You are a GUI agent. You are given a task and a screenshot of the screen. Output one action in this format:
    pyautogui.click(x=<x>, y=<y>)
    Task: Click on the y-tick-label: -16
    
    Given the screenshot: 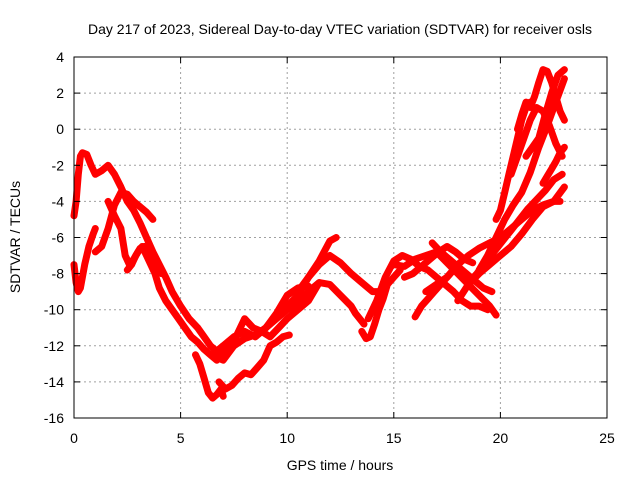 What is the action you would take?
    pyautogui.click(x=54, y=418)
    